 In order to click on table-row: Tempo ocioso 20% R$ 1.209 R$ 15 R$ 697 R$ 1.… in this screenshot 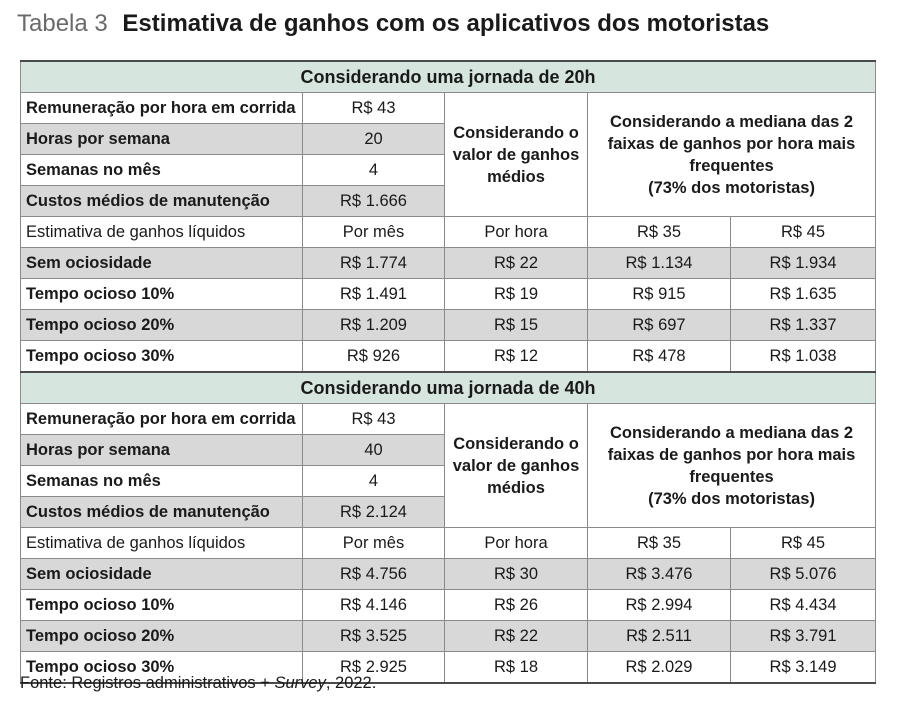, I will do `click(448, 325)`.